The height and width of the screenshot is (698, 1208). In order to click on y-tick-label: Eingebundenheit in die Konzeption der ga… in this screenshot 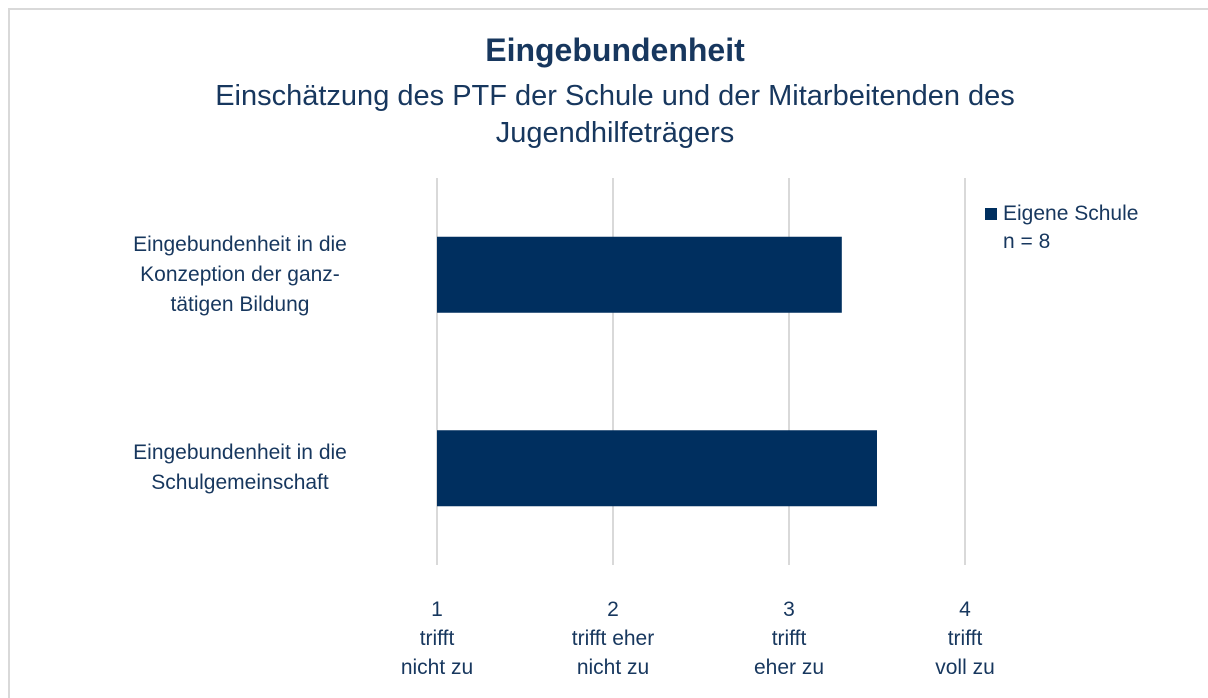, I will do `click(240, 274)`.